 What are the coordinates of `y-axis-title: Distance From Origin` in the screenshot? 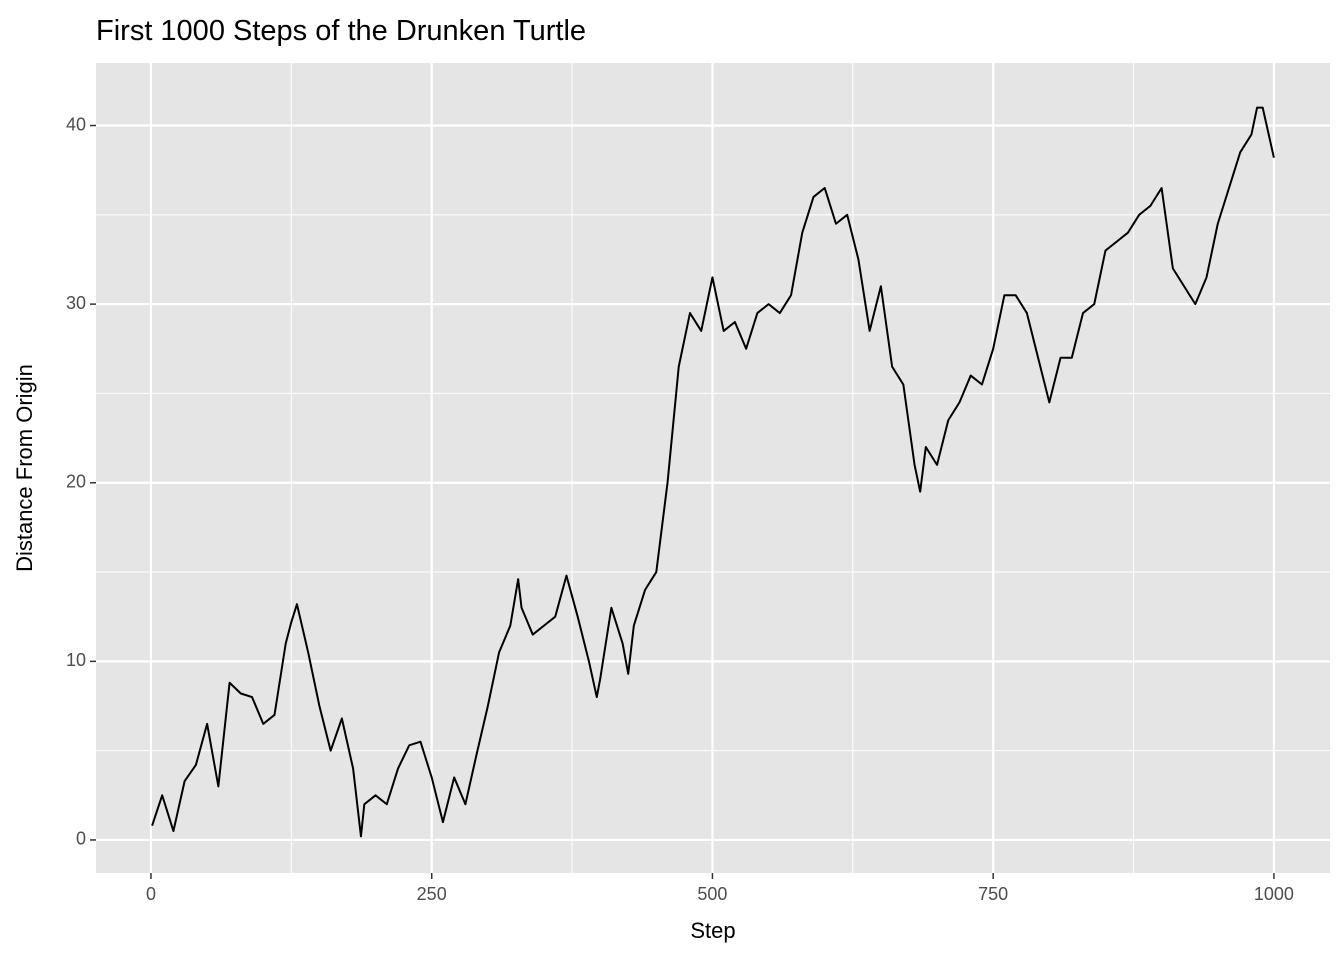 It's located at (24, 468).